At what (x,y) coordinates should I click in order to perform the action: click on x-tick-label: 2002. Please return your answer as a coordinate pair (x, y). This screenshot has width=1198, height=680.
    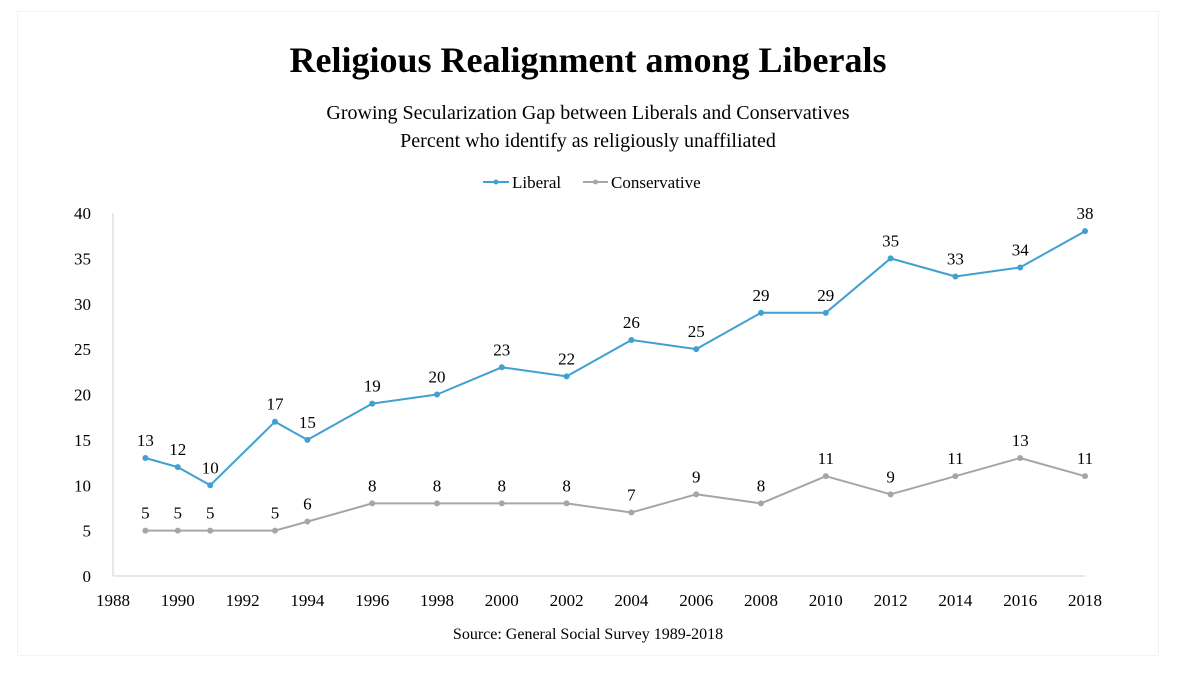
    Looking at the image, I should click on (567, 600).